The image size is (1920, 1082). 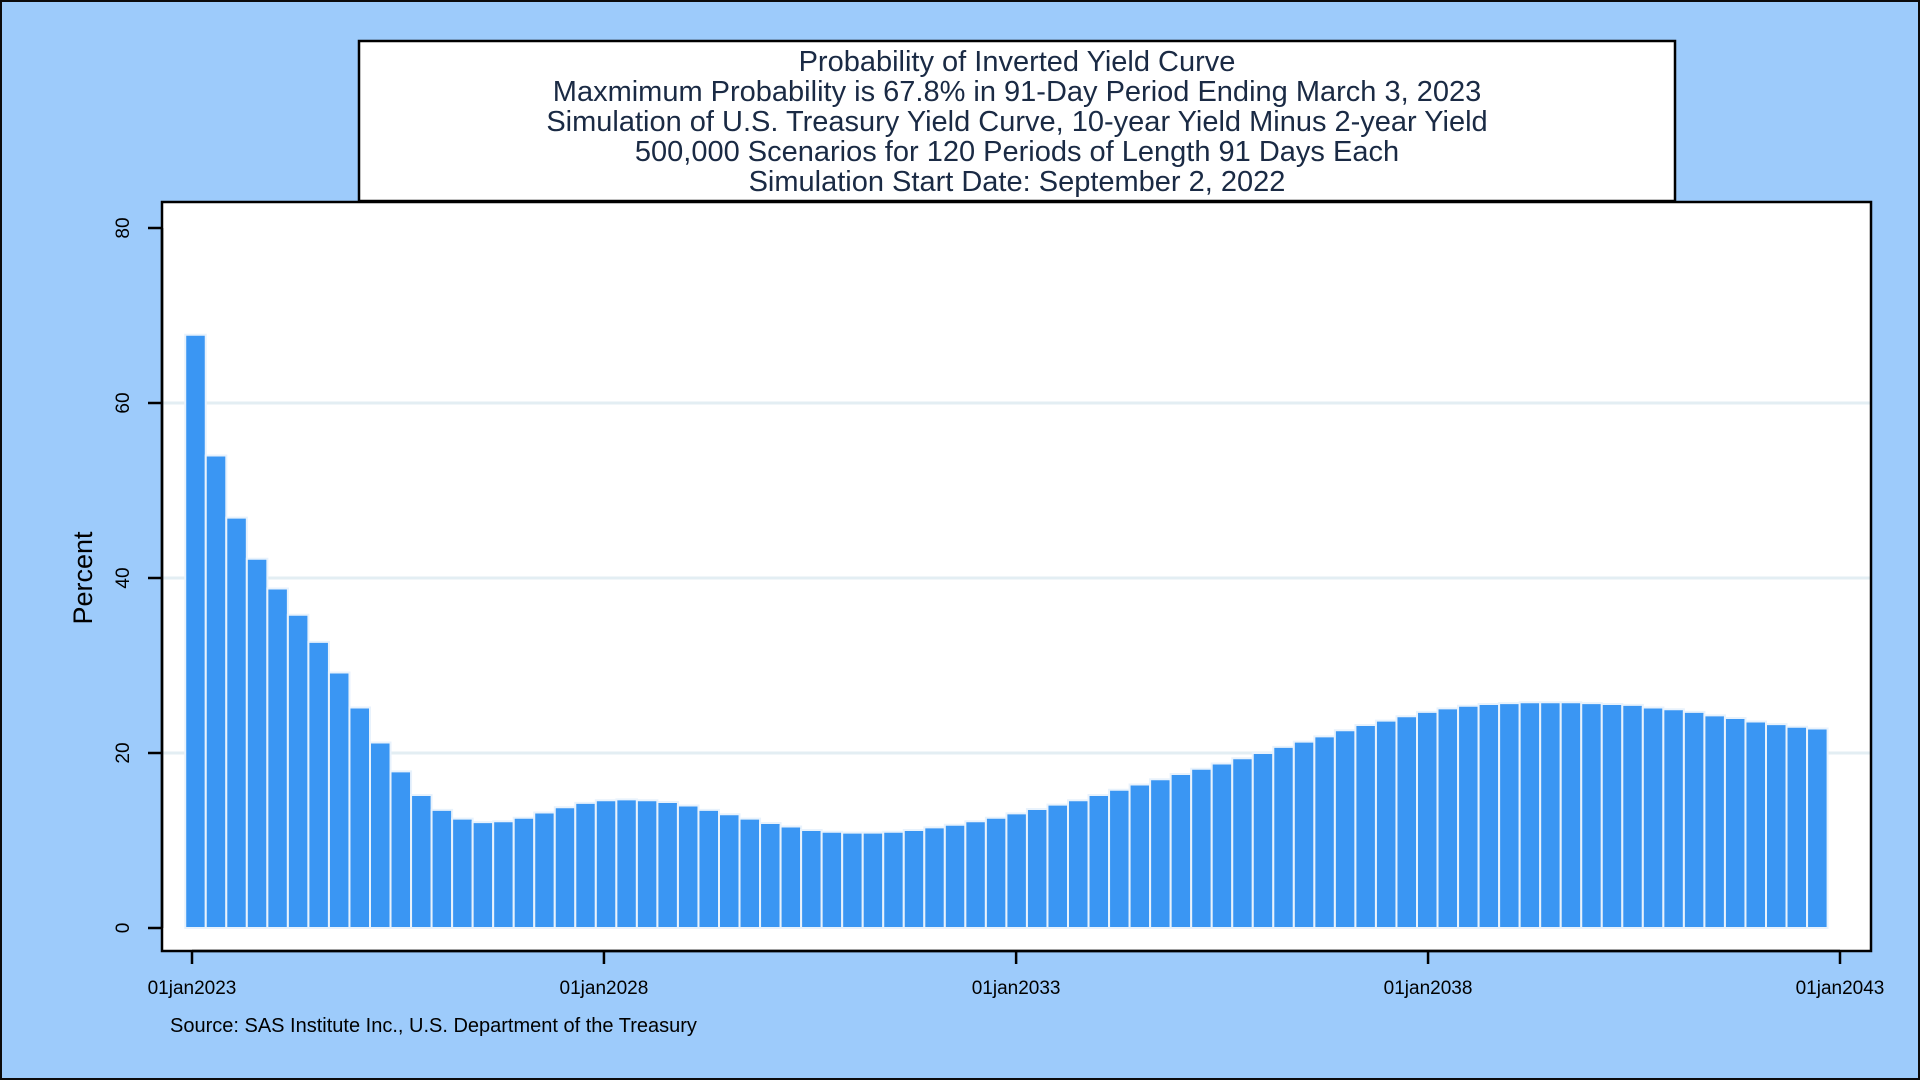 What do you see at coordinates (123, 402) in the screenshot?
I see `y-tick-label: 60` at bounding box center [123, 402].